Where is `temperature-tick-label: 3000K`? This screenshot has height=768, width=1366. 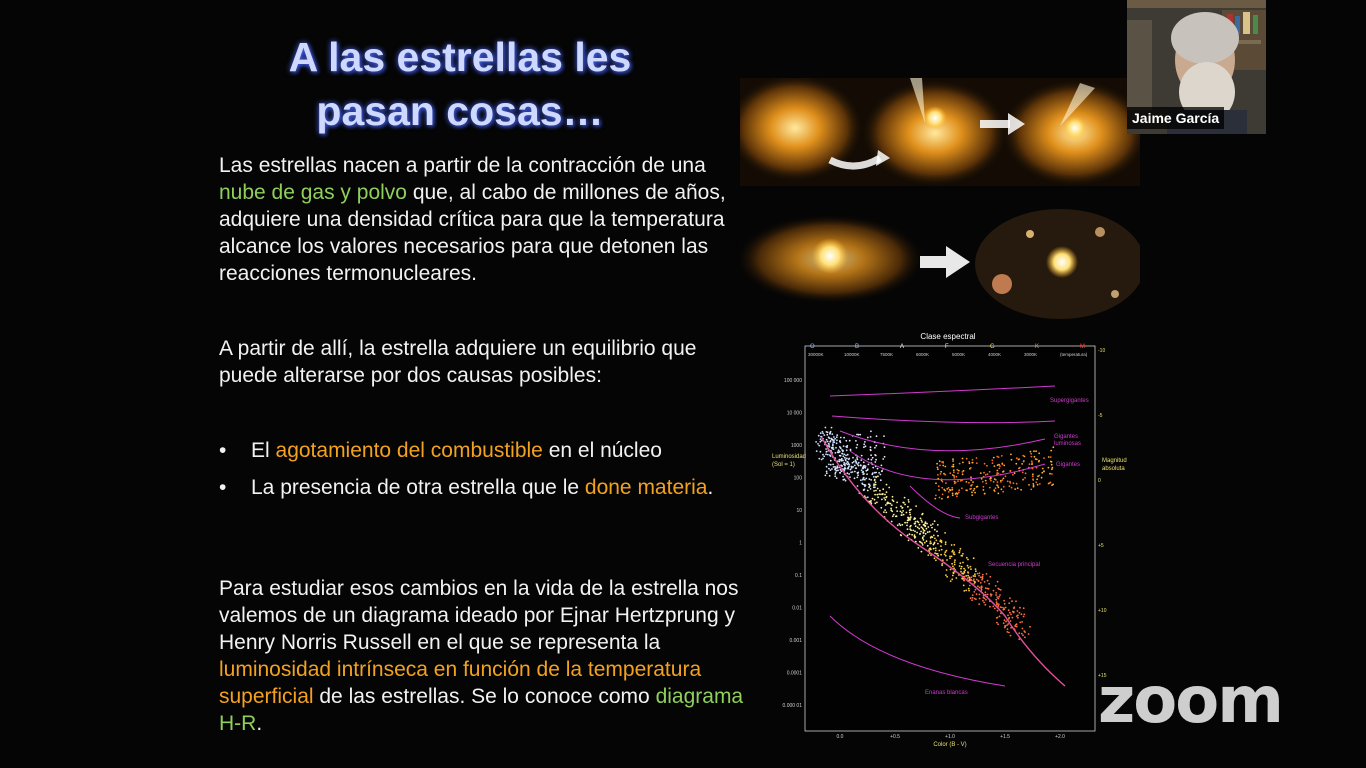 temperature-tick-label: 3000K is located at coordinates (1030, 354).